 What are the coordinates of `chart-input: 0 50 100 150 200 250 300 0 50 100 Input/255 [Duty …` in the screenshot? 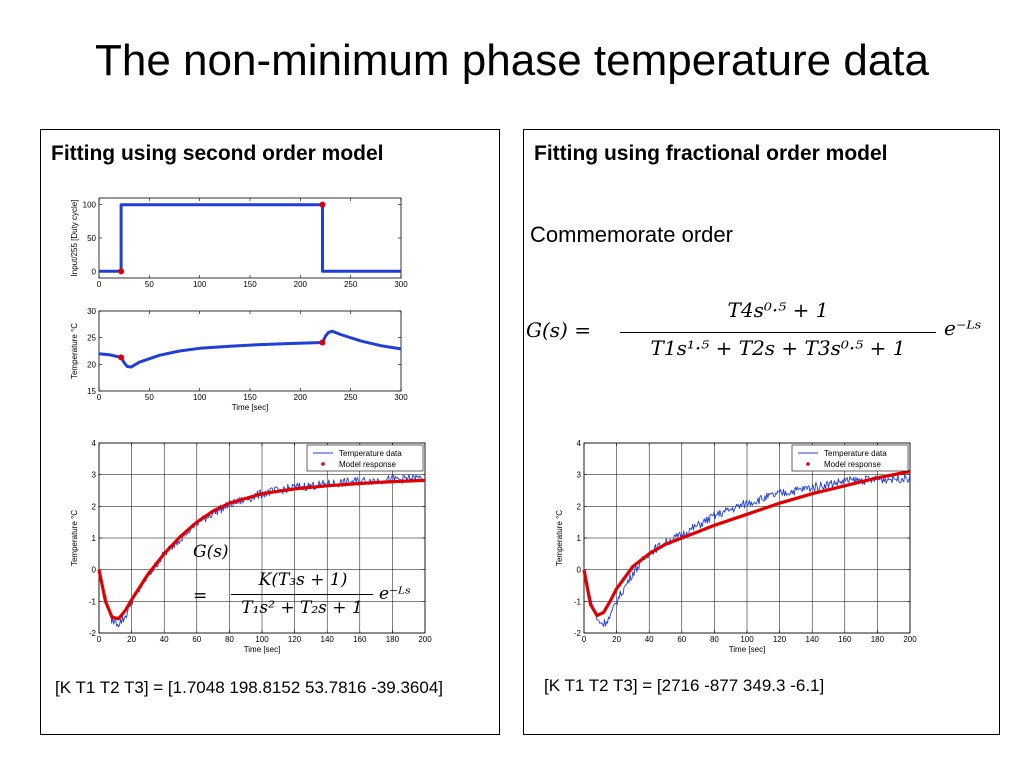 It's located at (239, 243).